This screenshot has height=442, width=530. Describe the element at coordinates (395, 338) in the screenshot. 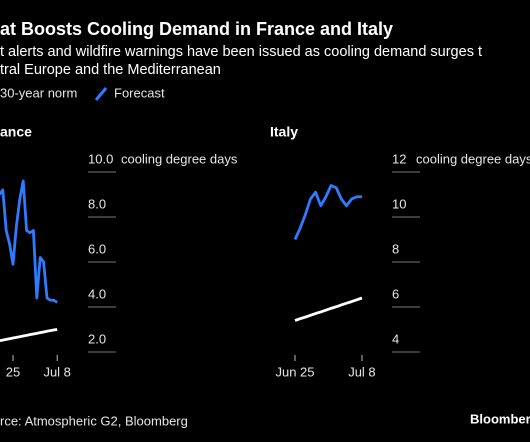

I see `y-tick-label: 4` at that location.